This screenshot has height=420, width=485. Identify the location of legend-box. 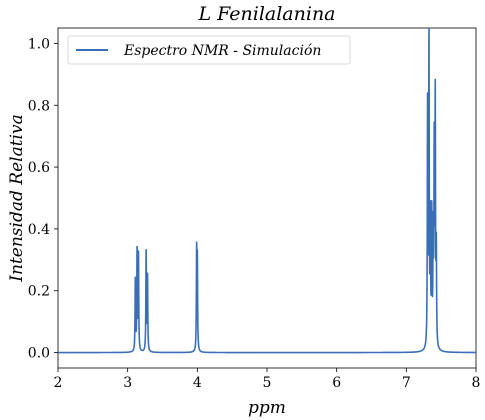
(209, 50).